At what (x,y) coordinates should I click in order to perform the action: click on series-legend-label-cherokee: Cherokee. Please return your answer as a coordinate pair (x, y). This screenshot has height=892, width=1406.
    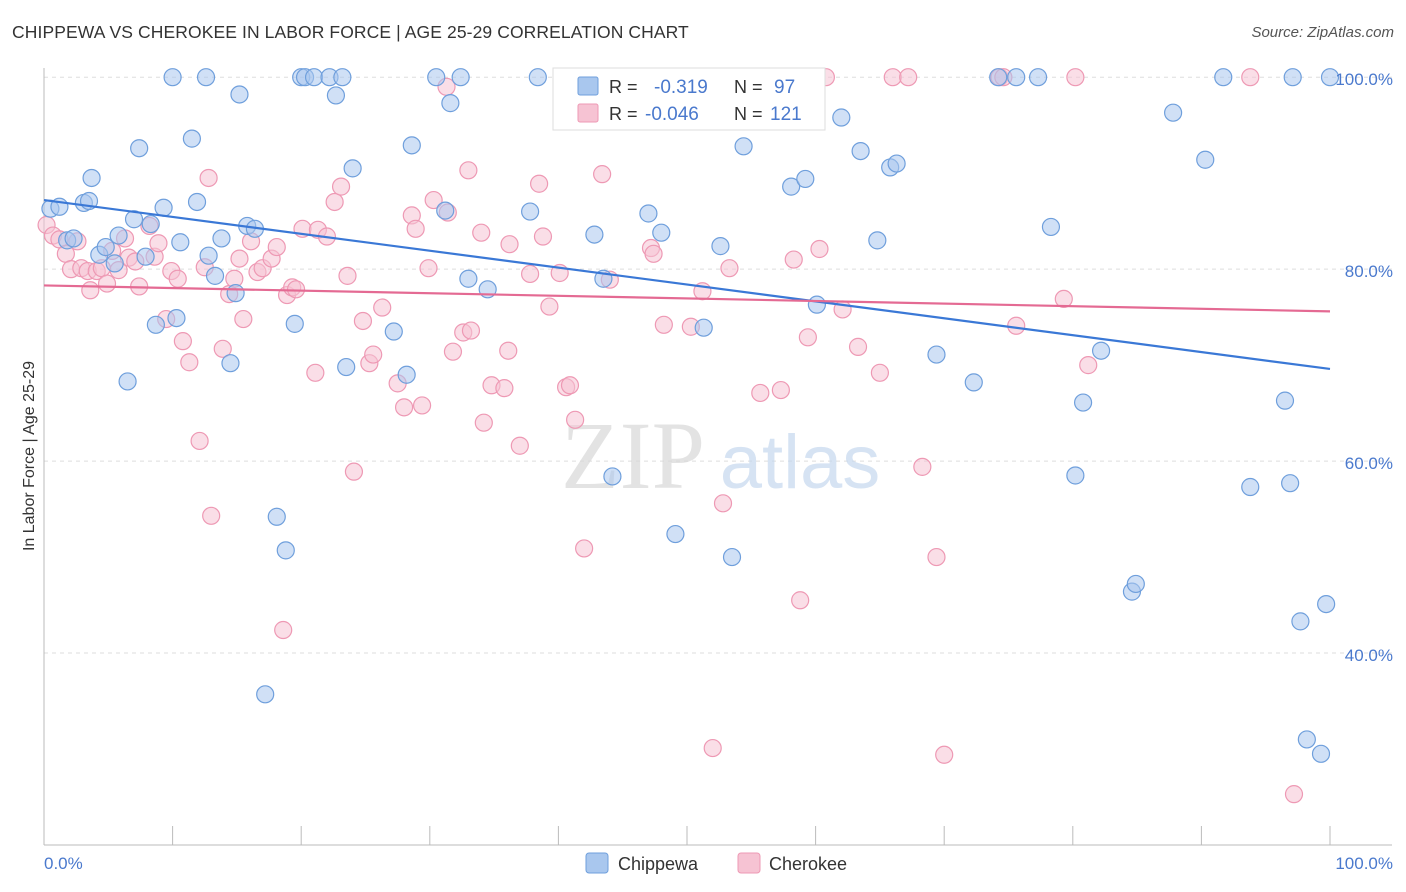
    Looking at the image, I should click on (808, 864).